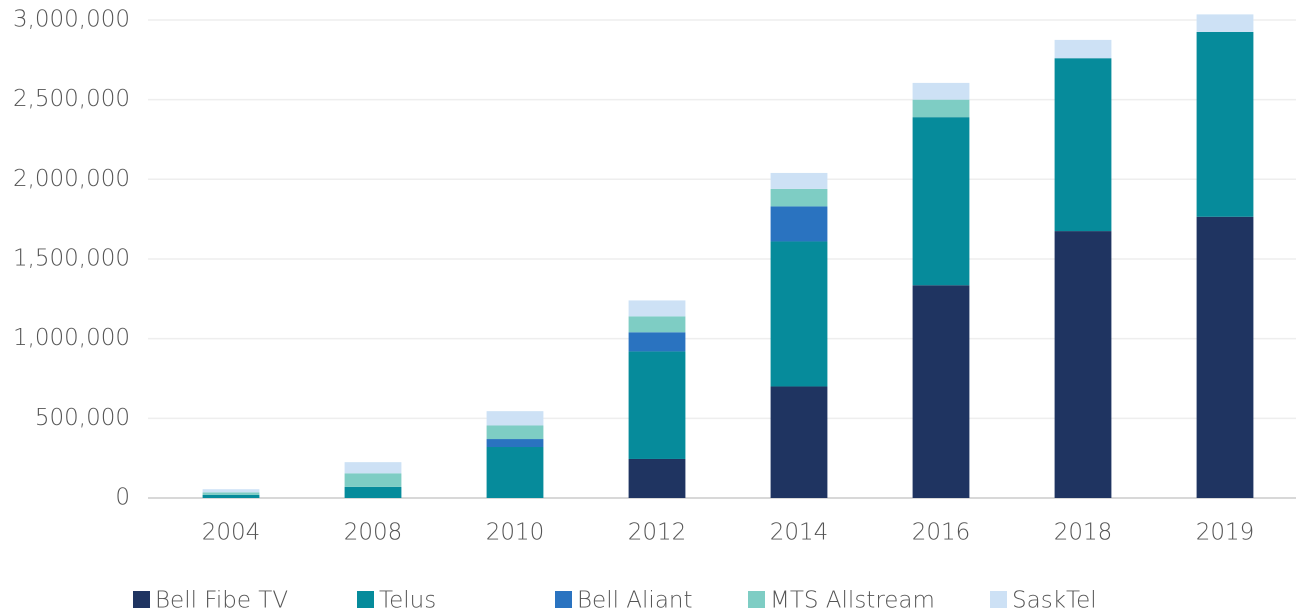 This screenshot has height=615, width=1296. I want to click on legend-label: SaskTel, so click(1054, 601).